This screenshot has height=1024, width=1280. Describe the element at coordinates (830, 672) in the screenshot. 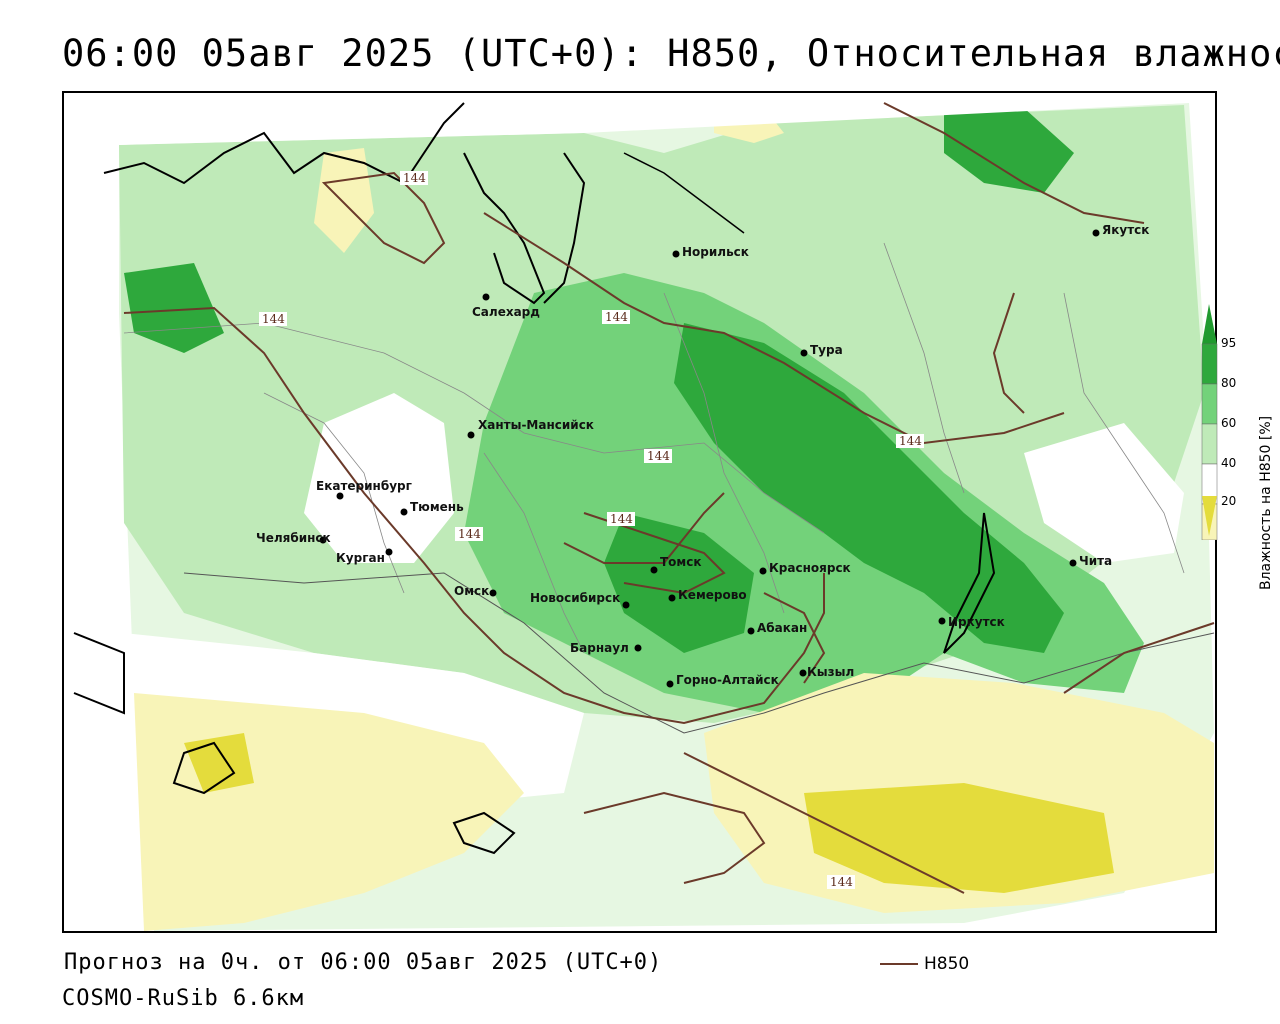

I see `city-label: Кызыл` at that location.